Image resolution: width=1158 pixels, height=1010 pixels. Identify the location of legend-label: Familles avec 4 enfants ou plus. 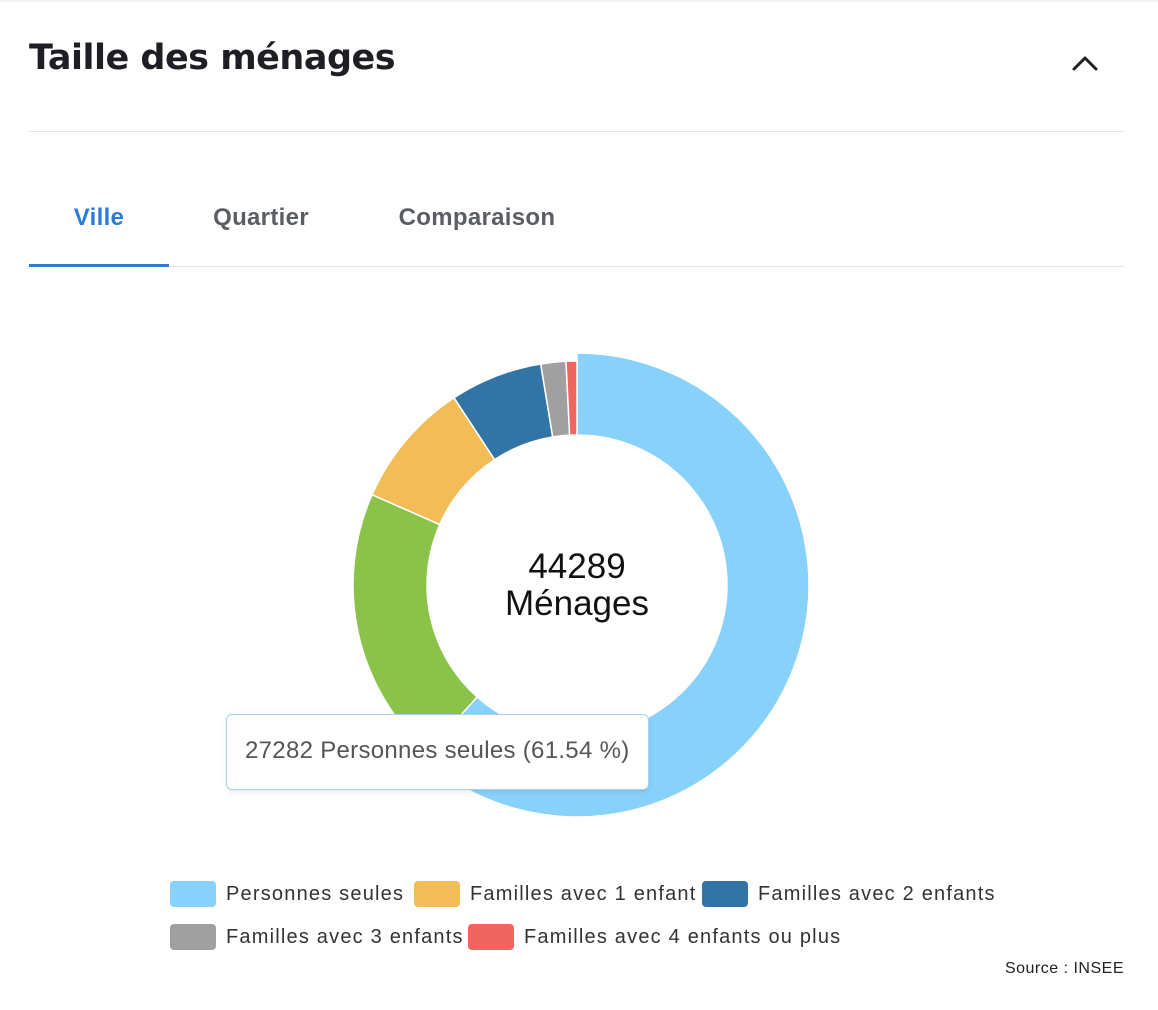
(683, 936).